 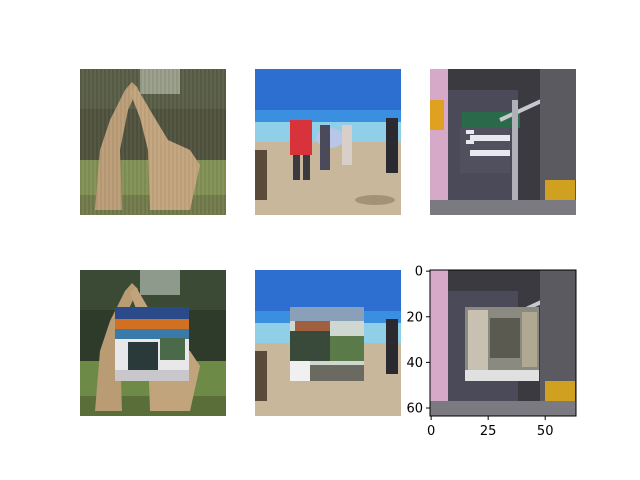 What do you see at coordinates (488, 431) in the screenshot?
I see `x-tick-label: 25` at bounding box center [488, 431].